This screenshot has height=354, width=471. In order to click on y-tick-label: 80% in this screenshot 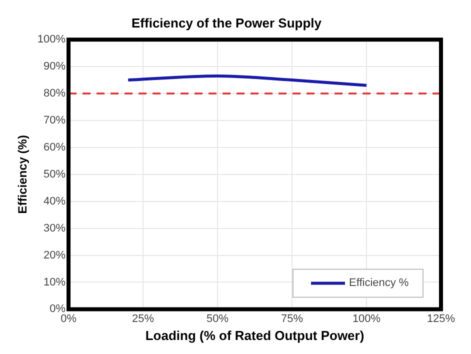, I will do `click(55, 94)`.